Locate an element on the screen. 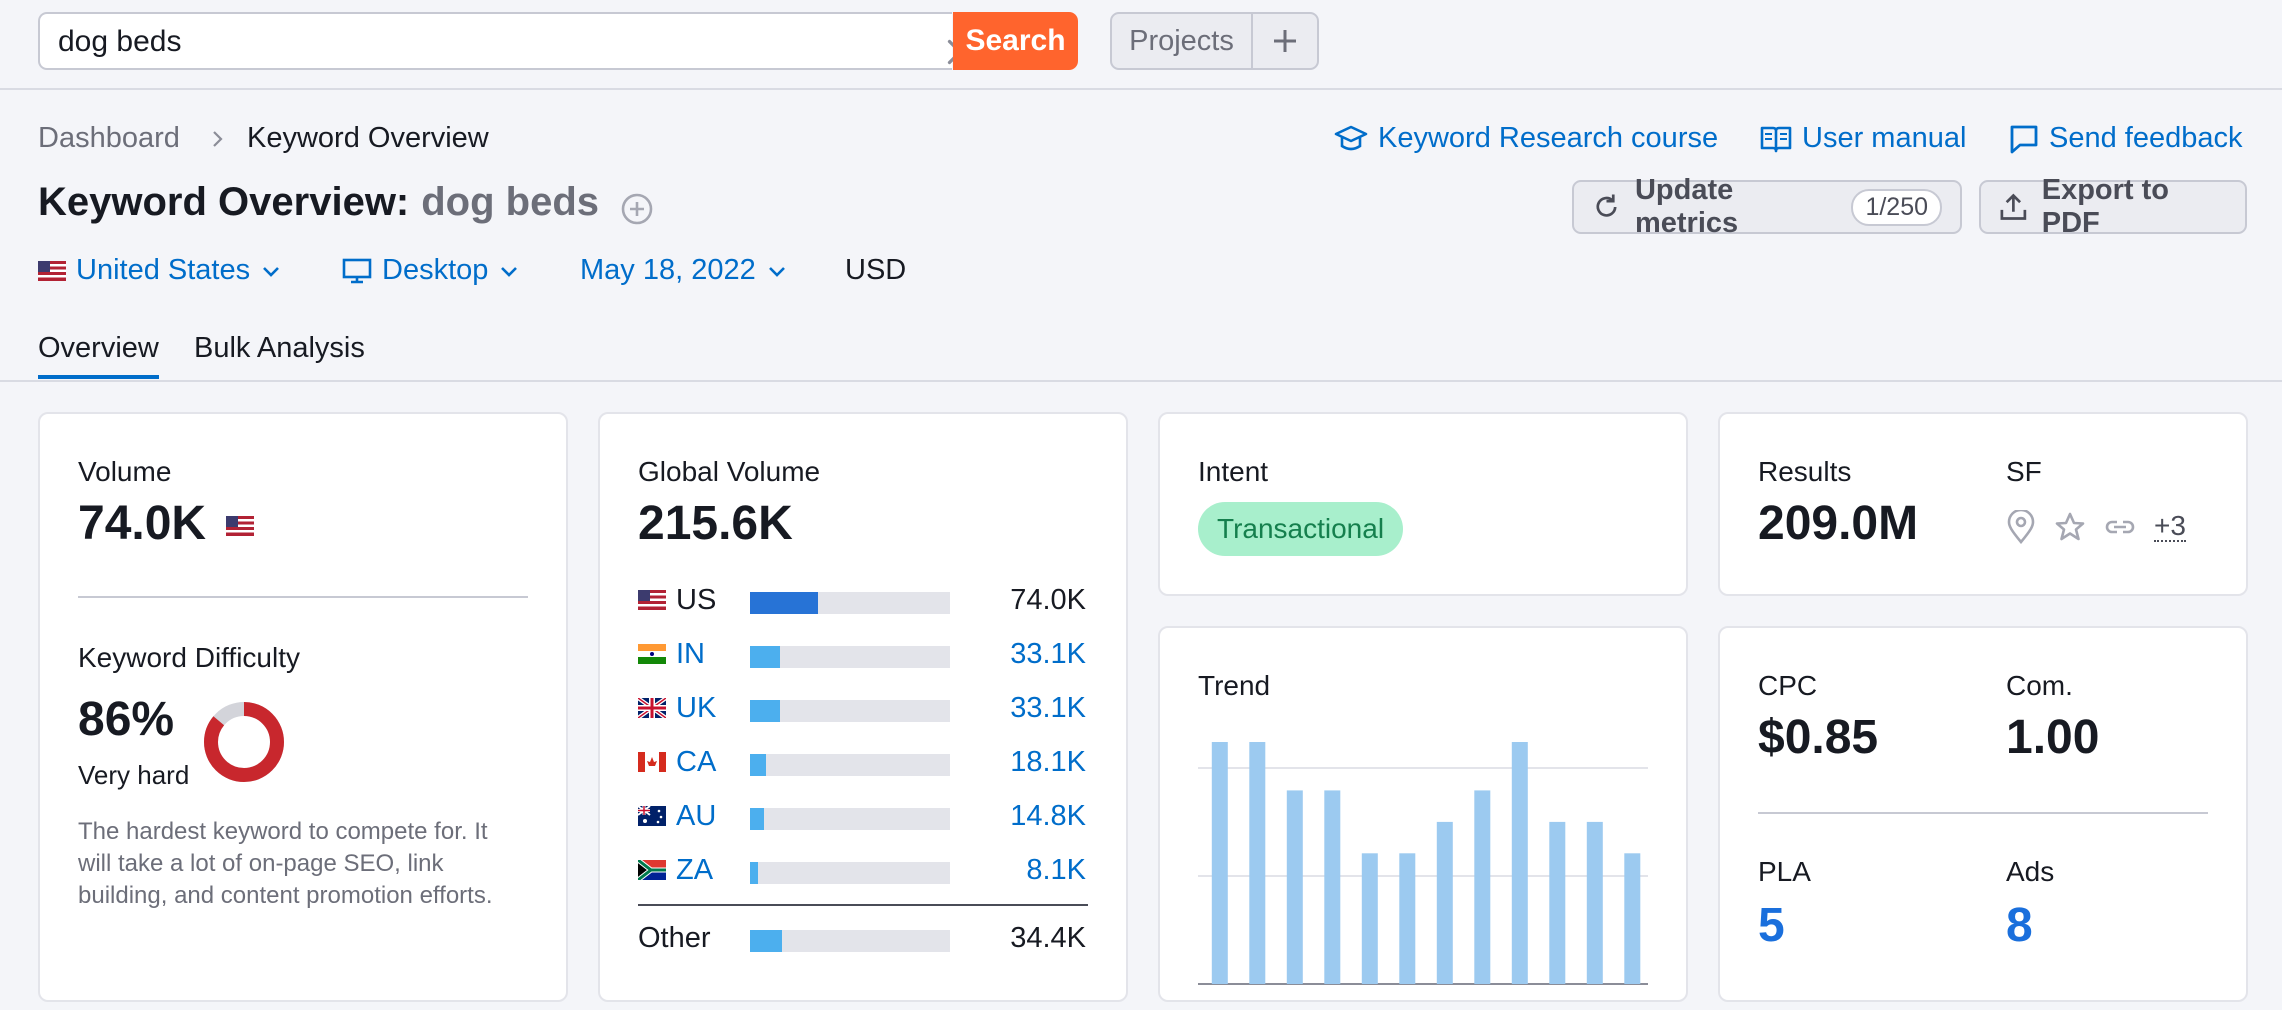  update-metrics-button: Update metrics 1/250 is located at coordinates (1767, 206).